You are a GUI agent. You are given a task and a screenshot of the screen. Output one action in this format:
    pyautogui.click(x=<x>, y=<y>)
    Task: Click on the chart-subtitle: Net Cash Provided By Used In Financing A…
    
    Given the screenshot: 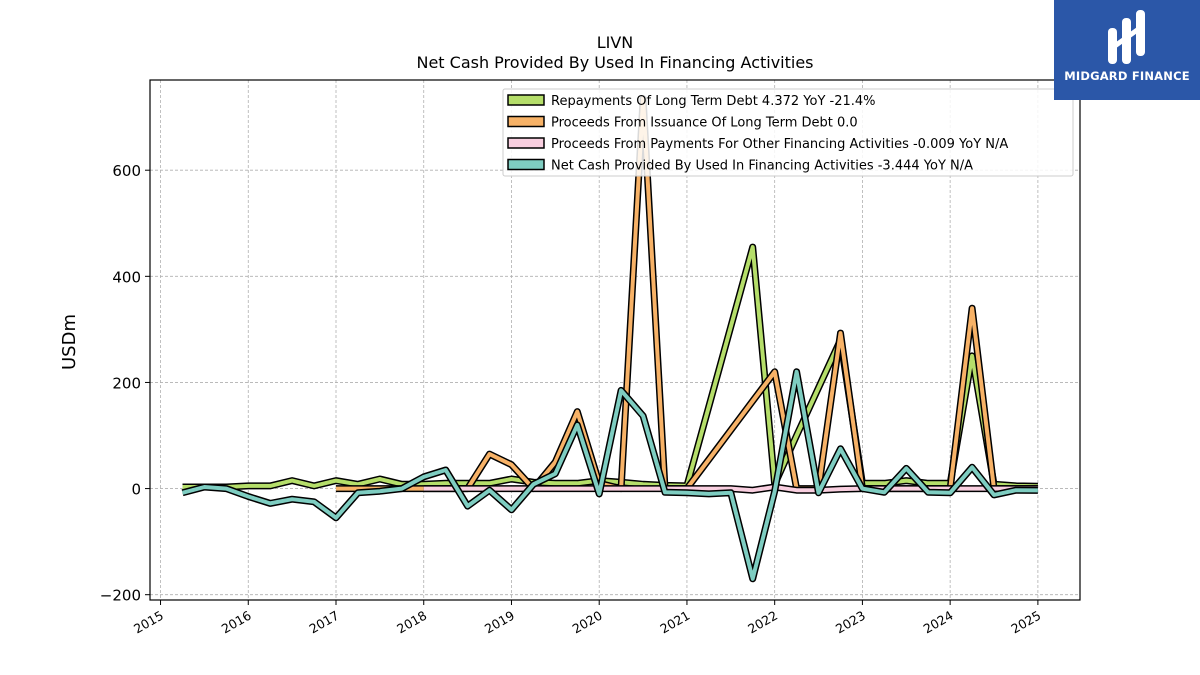 What is the action you would take?
    pyautogui.click(x=614, y=62)
    